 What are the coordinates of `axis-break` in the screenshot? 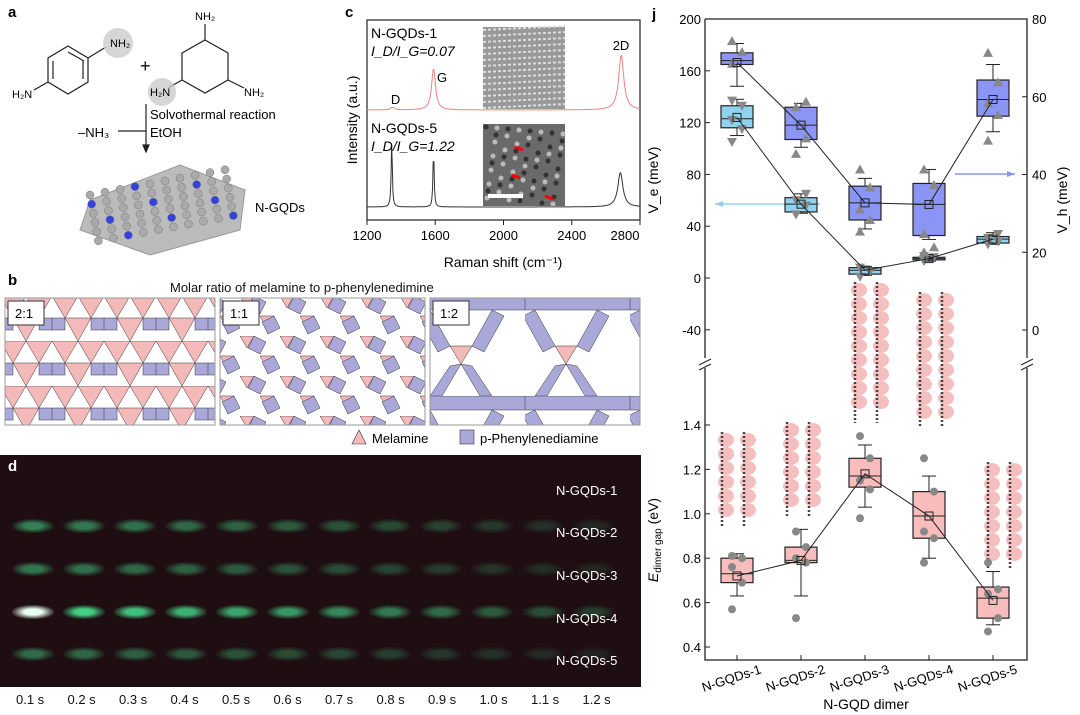 It's located at (1027, 364).